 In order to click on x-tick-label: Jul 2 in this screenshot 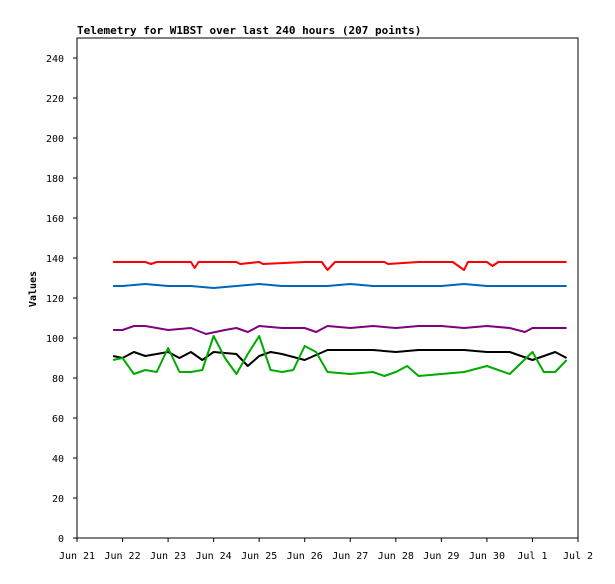, I will do `click(578, 556)`.